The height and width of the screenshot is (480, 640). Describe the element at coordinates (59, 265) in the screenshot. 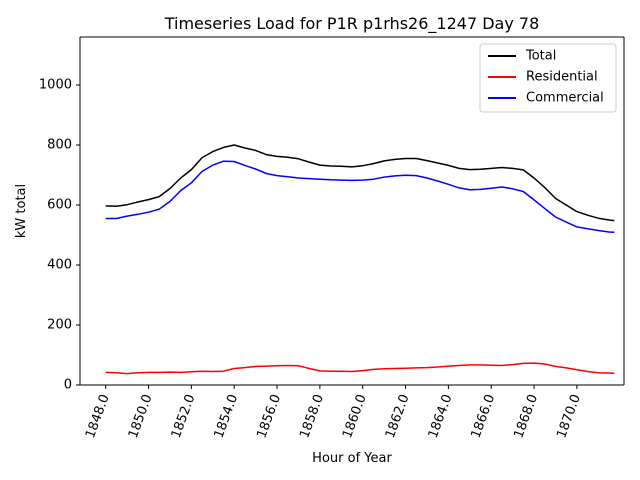

I see `y-tick-label: 400` at that location.